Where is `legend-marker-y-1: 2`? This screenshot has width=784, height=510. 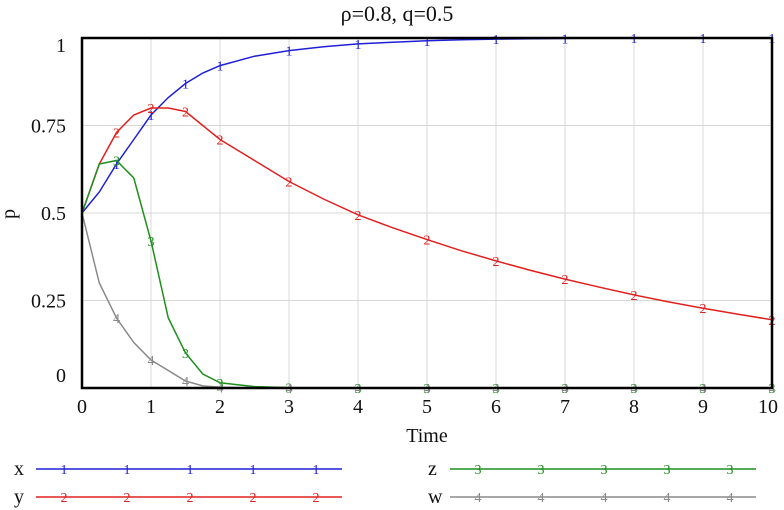
legend-marker-y-1: 2 is located at coordinates (127, 498).